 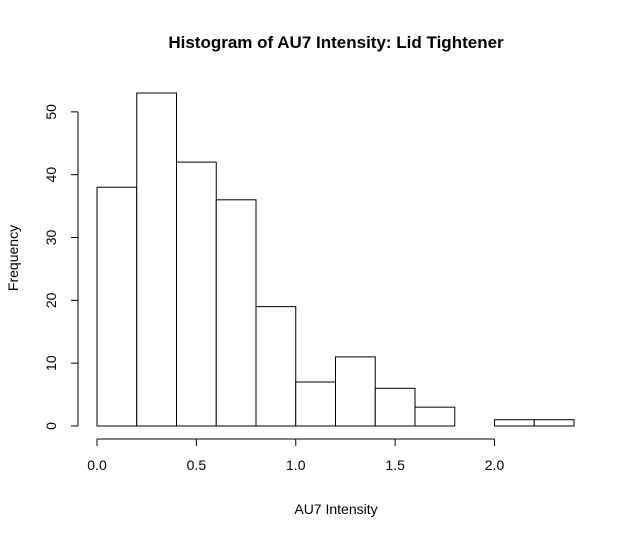 I want to click on x-tick-label: 0.5, so click(x=197, y=465).